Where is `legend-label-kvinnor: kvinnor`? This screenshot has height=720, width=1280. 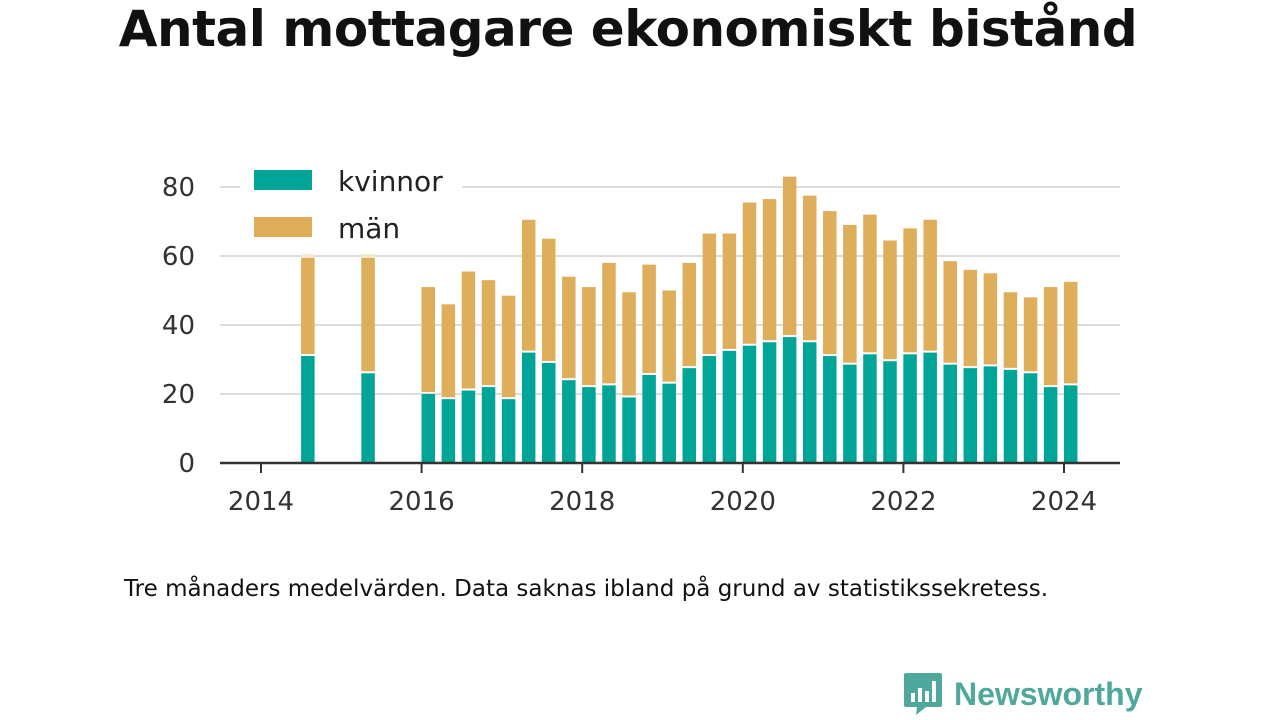
legend-label-kvinnor: kvinnor is located at coordinates (390, 181).